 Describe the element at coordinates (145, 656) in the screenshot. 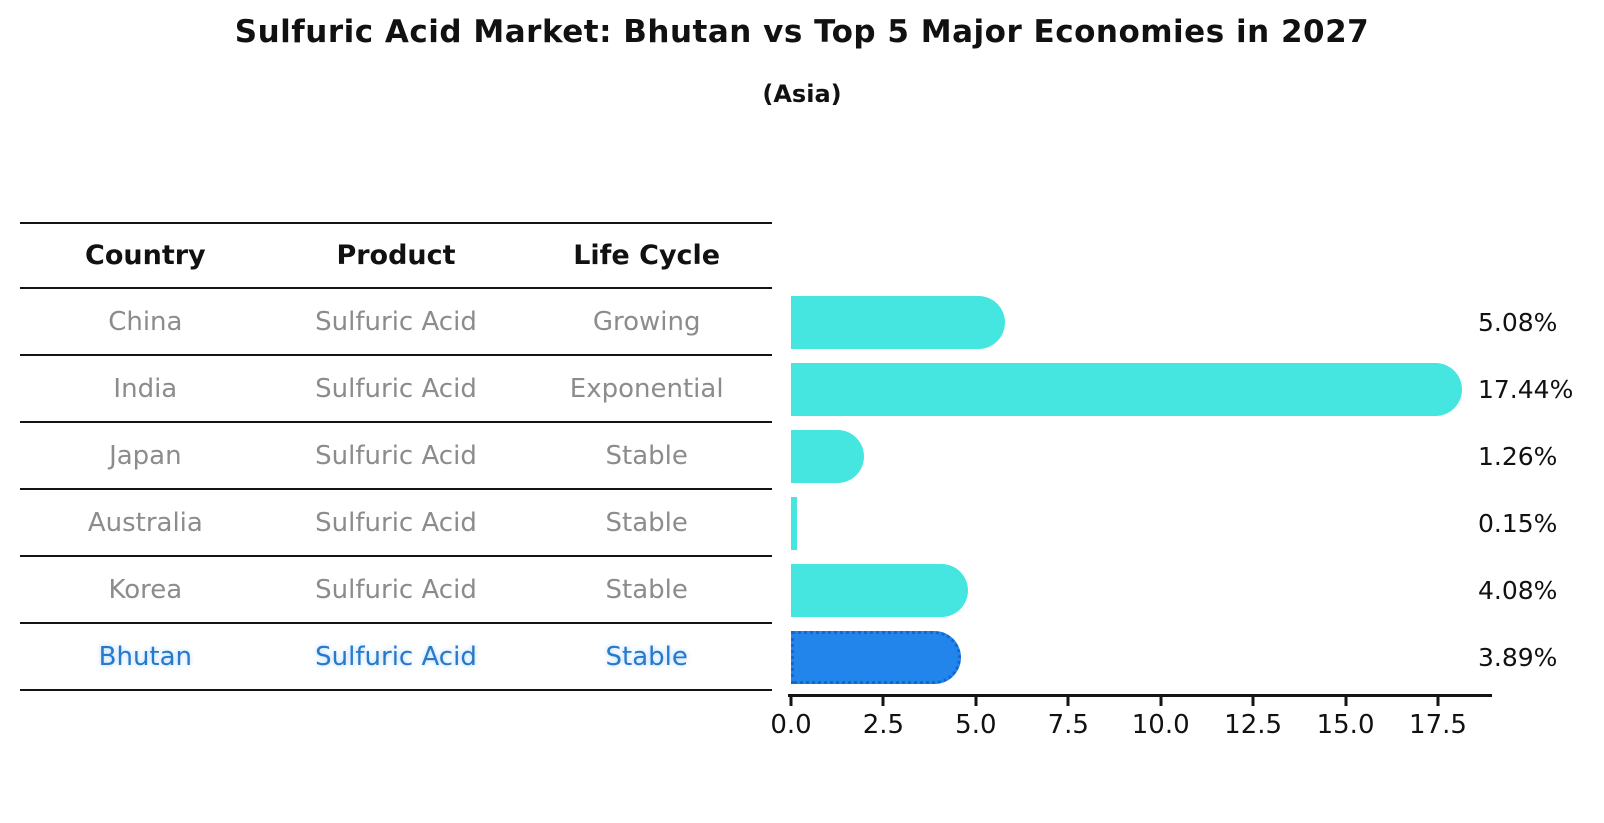

I see `cell-country: Bhutan` at that location.